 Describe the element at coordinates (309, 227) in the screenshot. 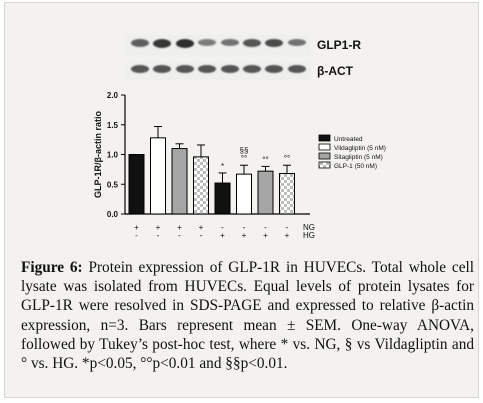

I see `condition-label: NG` at that location.